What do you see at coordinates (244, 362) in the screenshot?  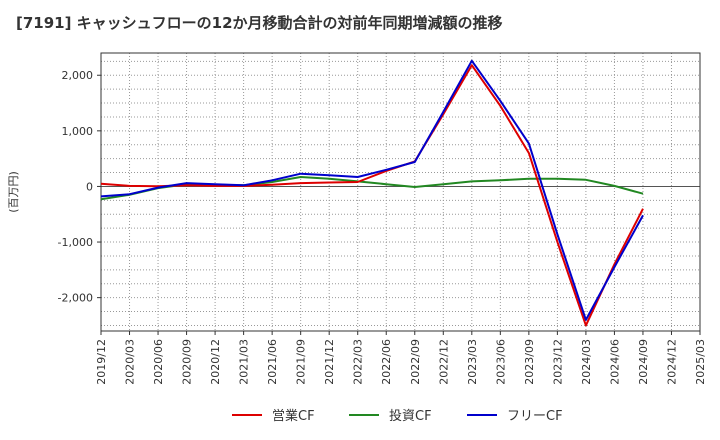 I see `x-tick-label: 2021/03` at bounding box center [244, 362].